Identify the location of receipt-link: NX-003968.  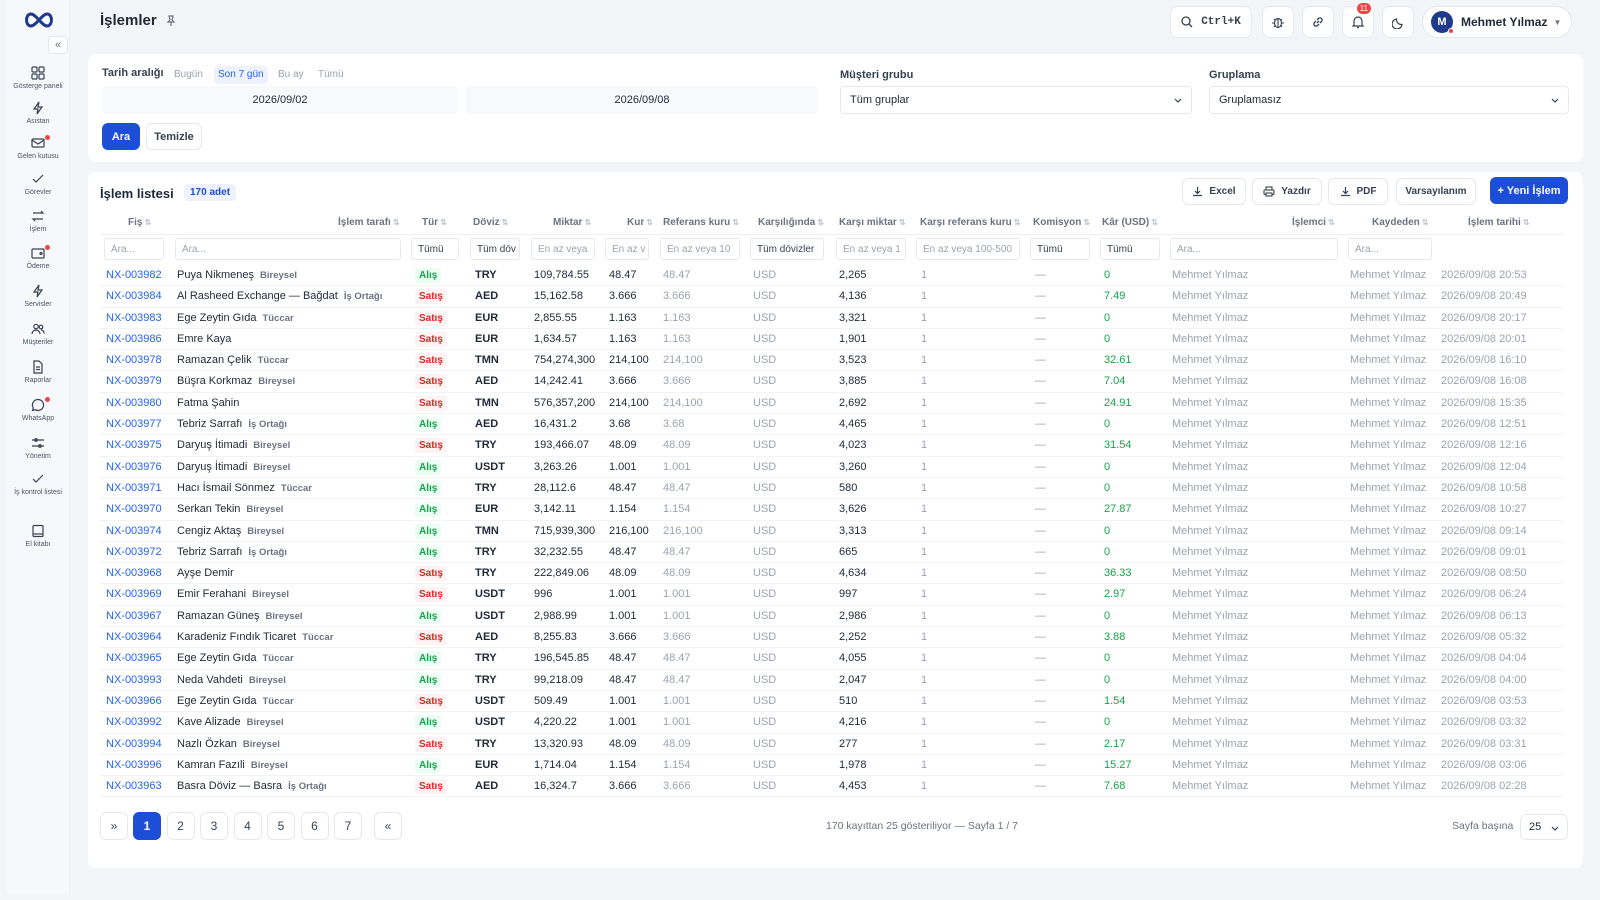
(134, 573).